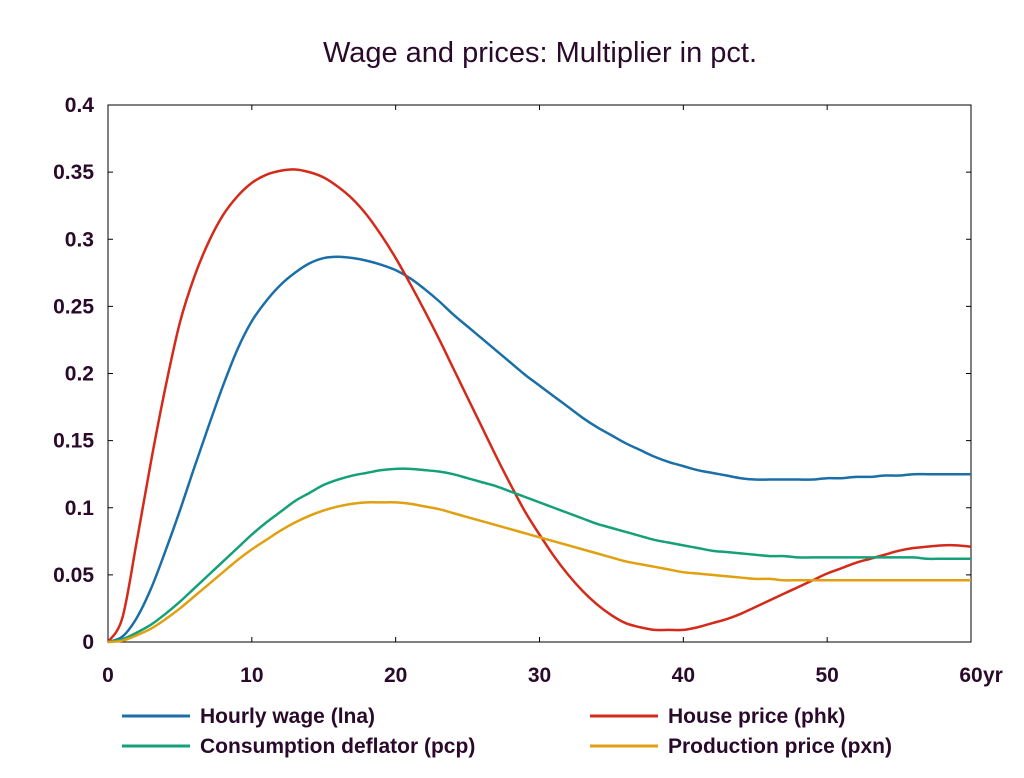 Image resolution: width=1024 pixels, height=778 pixels. What do you see at coordinates (970, 675) in the screenshot?
I see `x-tick-label: 60` at bounding box center [970, 675].